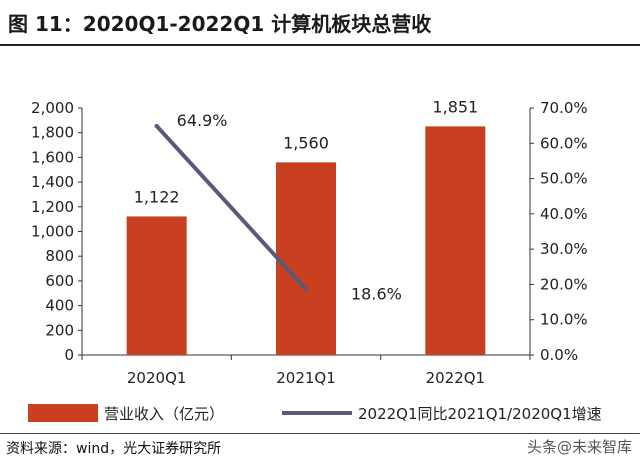  Describe the element at coordinates (52, 182) in the screenshot. I see `left-tick-label: 1,400` at that location.